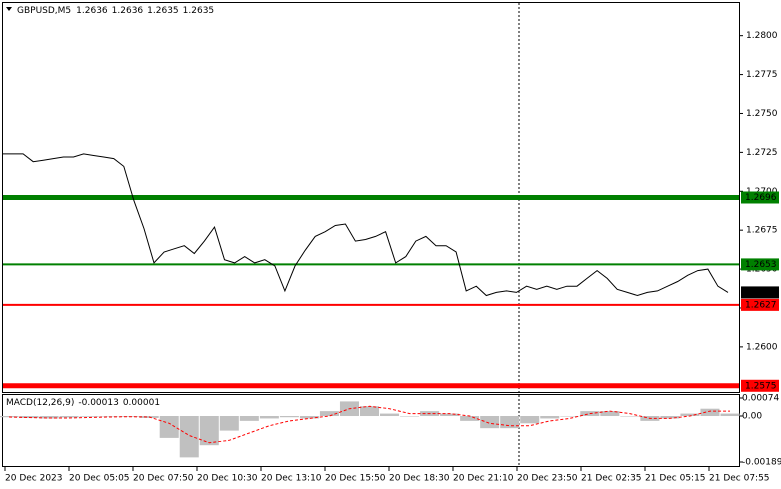 This screenshot has width=781, height=489. Describe the element at coordinates (34, 479) in the screenshot. I see `x-tick-label: 20 Dec 2023` at that location.